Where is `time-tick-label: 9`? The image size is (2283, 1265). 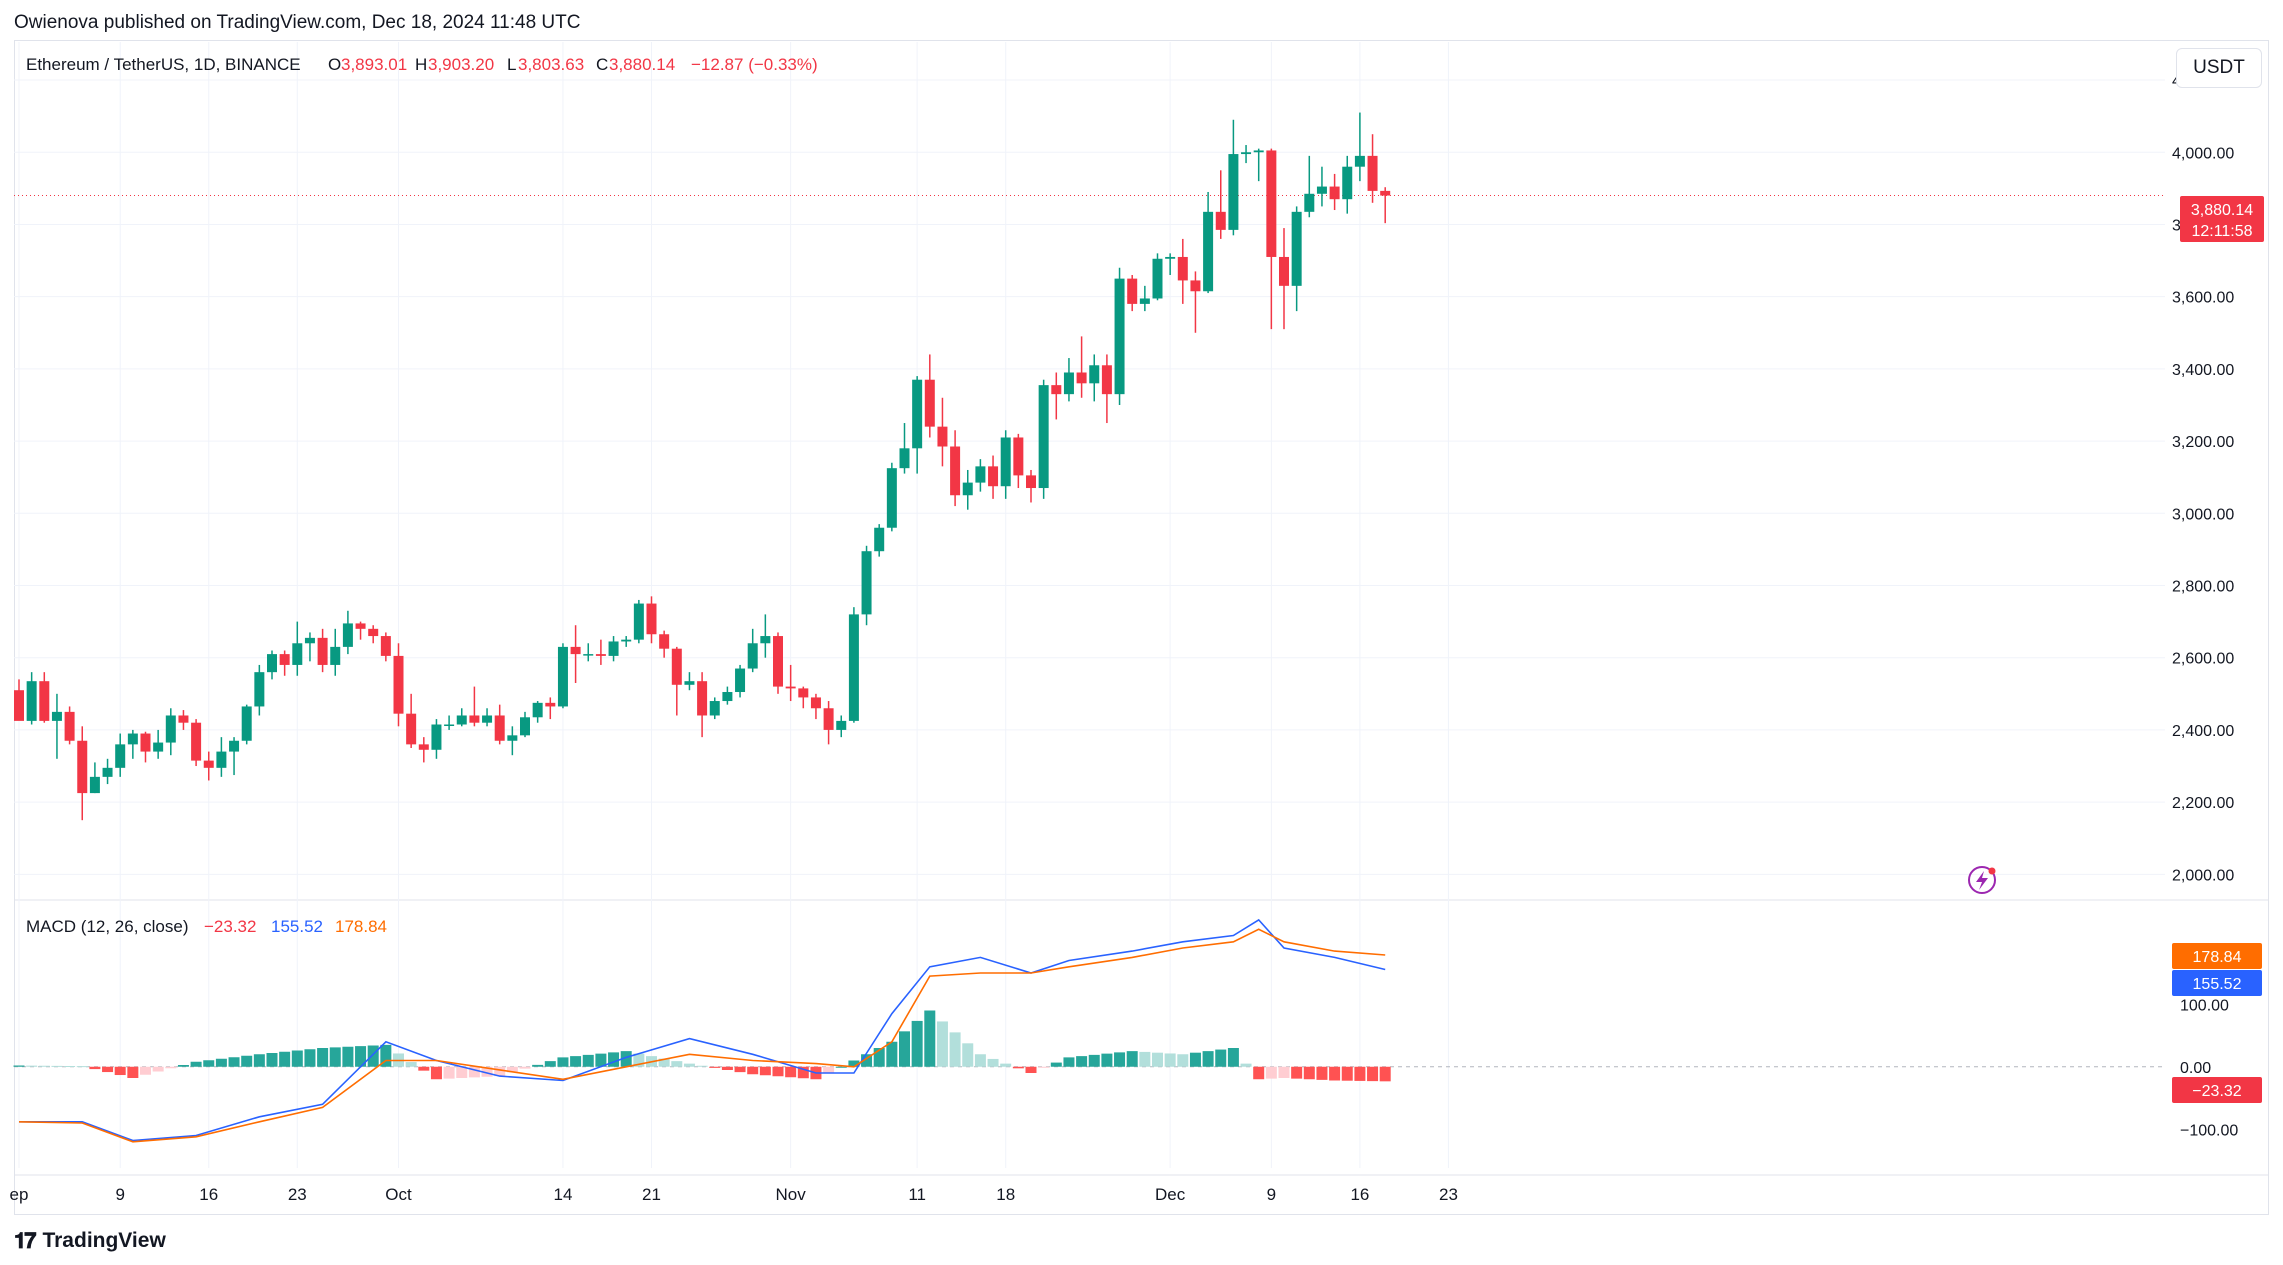
time-tick-label: 9 is located at coordinates (1271, 1194).